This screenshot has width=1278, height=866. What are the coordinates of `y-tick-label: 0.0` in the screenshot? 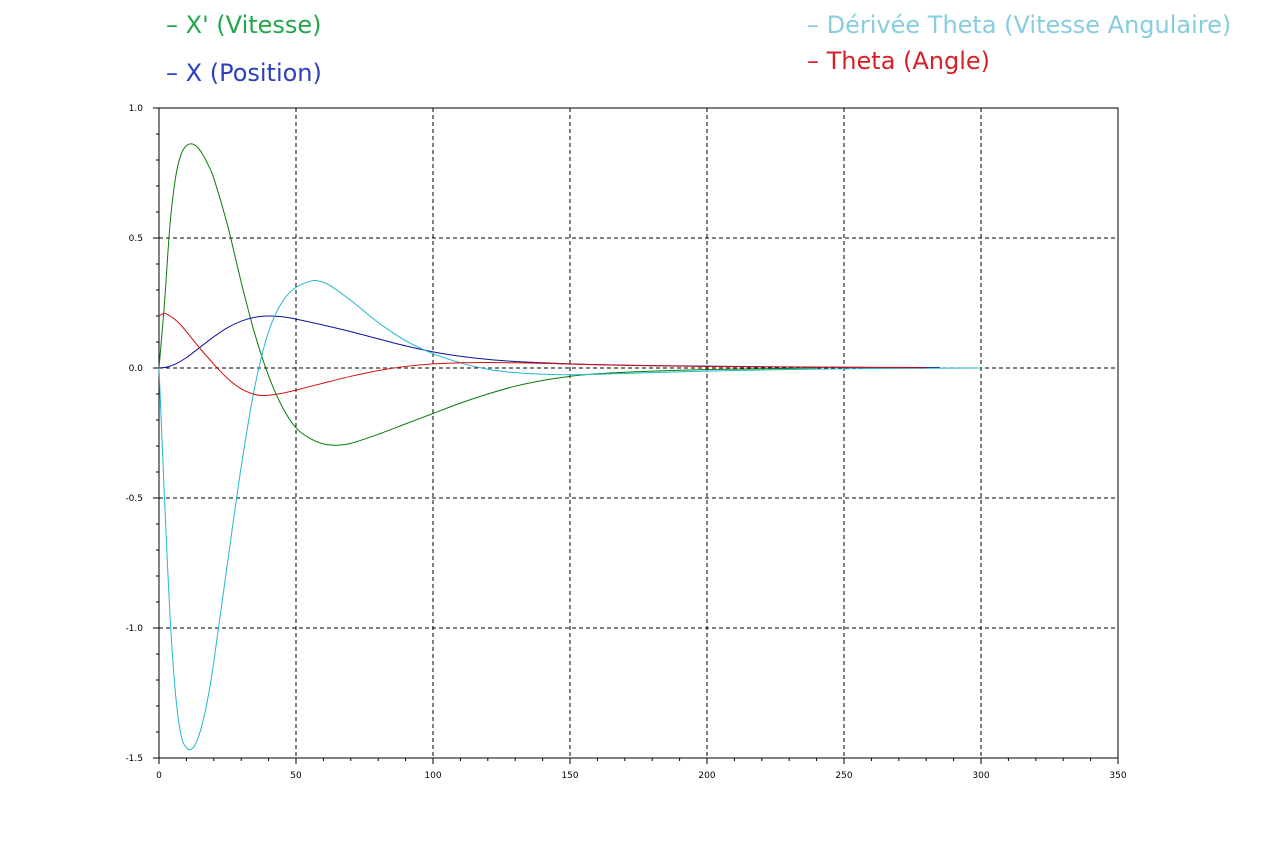 It's located at (136, 369).